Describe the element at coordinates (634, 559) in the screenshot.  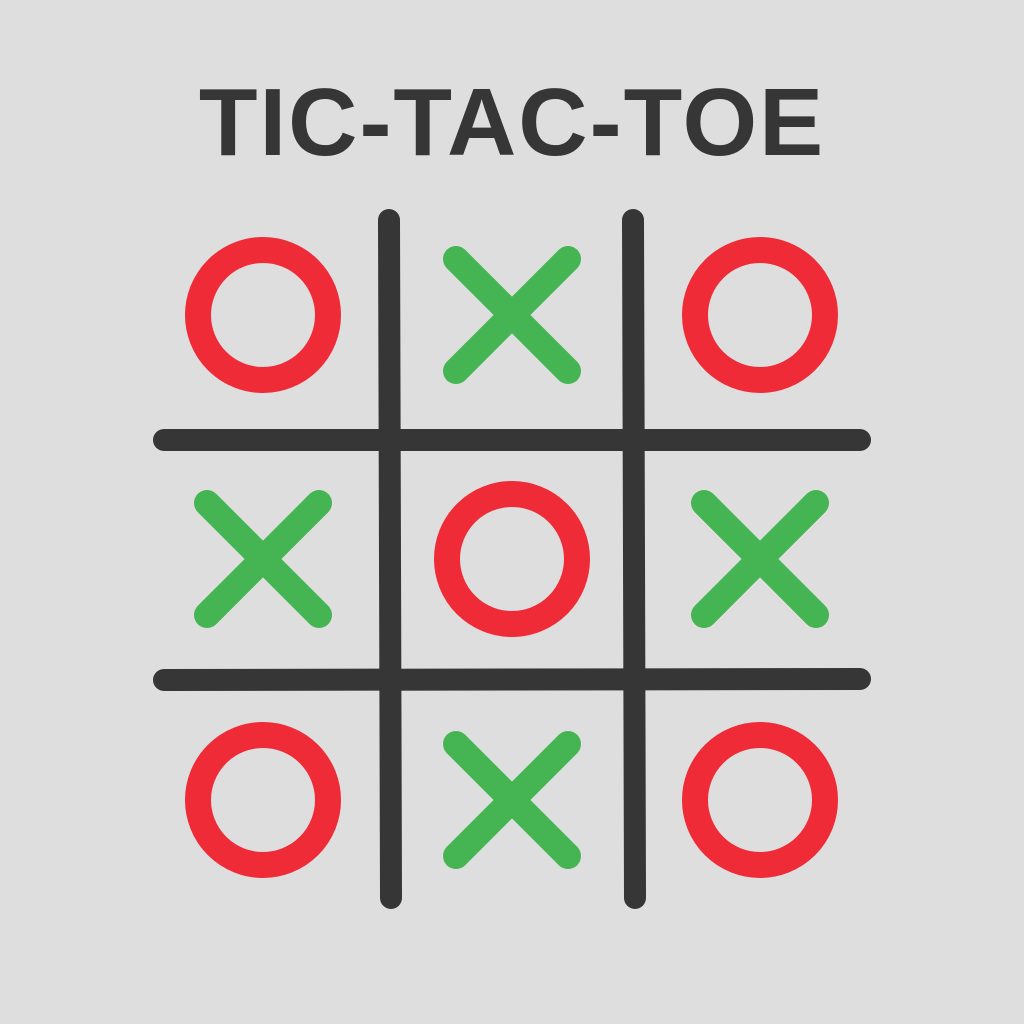
I see `grid-line-vertical-right` at that location.